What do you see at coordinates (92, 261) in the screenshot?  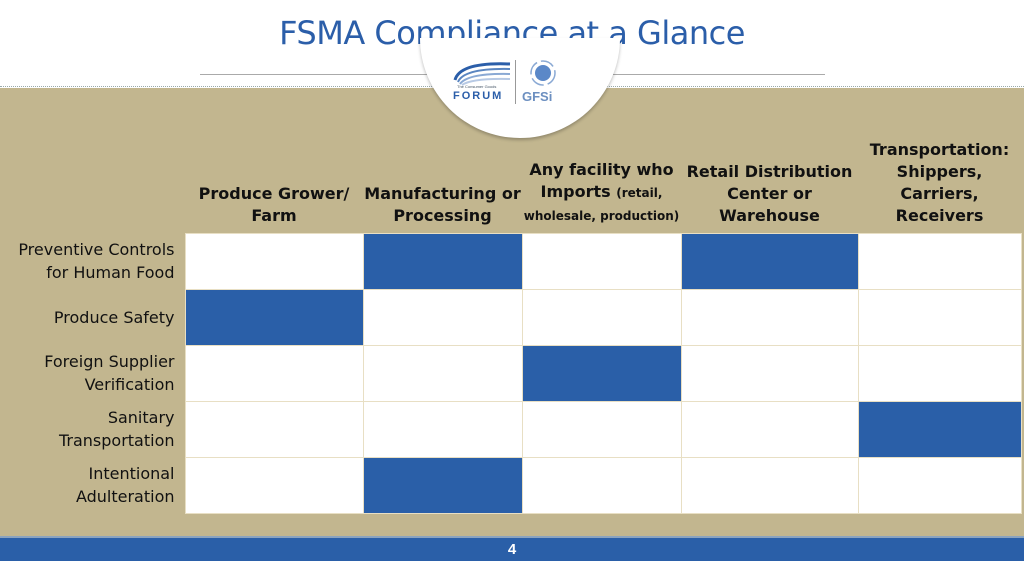 I see `row-header: Preventive Controls for Human Food` at bounding box center [92, 261].